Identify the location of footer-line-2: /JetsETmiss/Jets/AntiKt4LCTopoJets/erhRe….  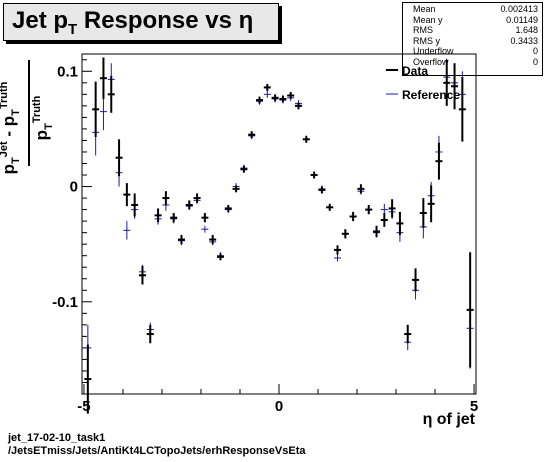
(157, 451).